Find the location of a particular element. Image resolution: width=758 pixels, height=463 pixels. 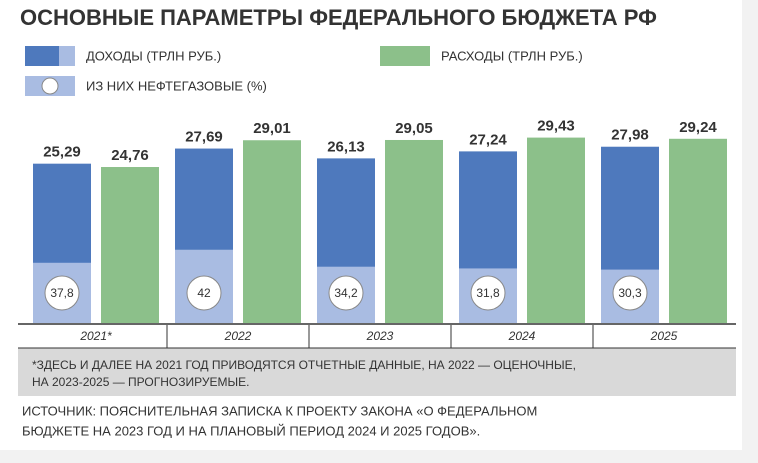

x-tick-label: 2025 is located at coordinates (664, 336).